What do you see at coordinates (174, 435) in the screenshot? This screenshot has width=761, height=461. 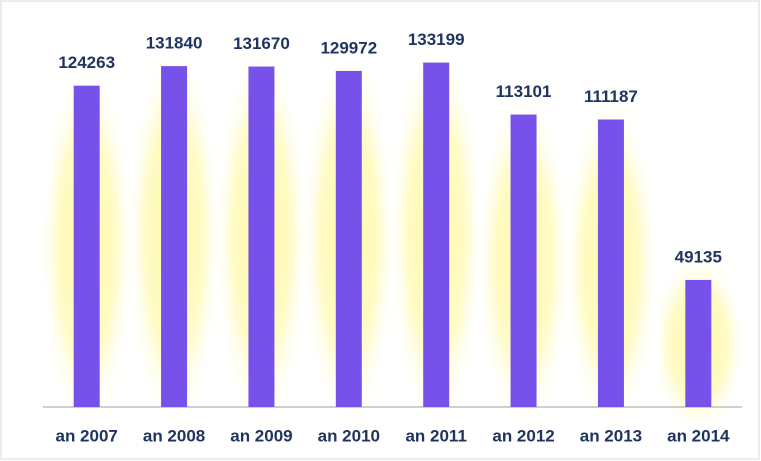 I see `x-tick-label: an 2008` at bounding box center [174, 435].